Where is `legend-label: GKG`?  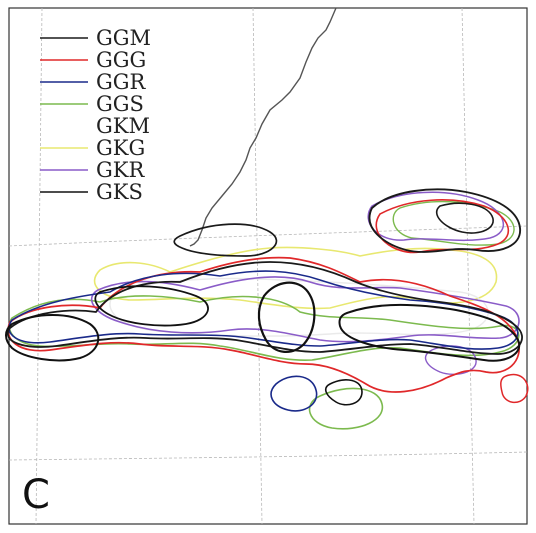
legend-label: GKG is located at coordinates (120, 148).